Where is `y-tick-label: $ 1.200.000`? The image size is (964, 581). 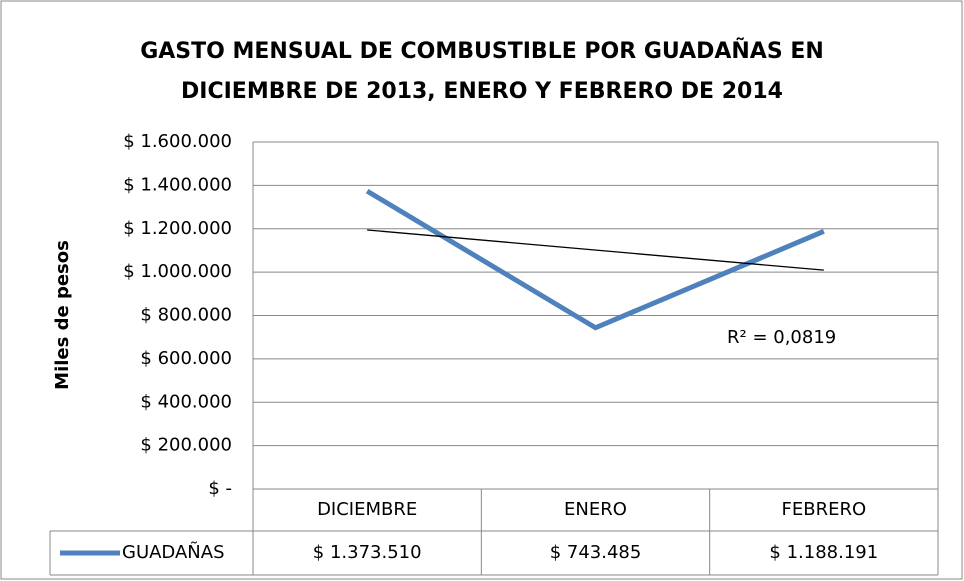
y-tick-label: $ 1.200.000 is located at coordinates (177, 228).